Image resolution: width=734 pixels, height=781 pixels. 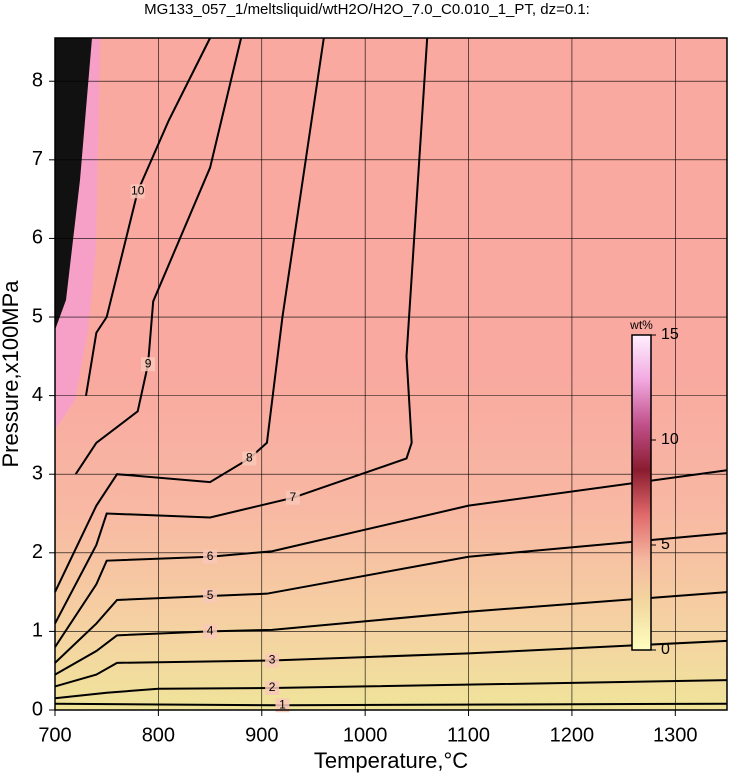 What do you see at coordinates (37, 552) in the screenshot?
I see `y-tick-label: 2` at bounding box center [37, 552].